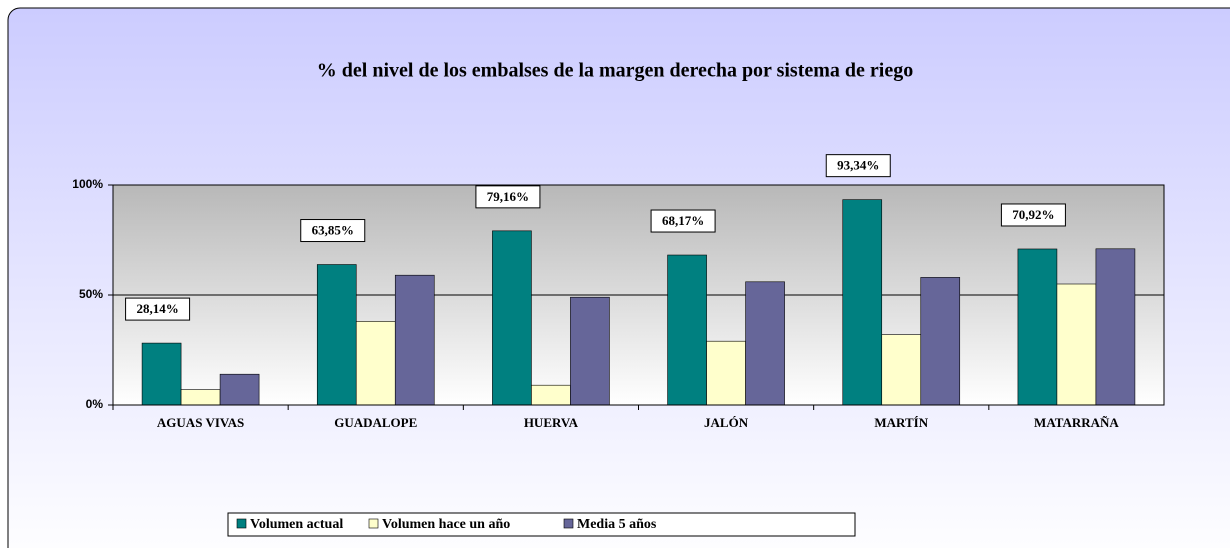 The image size is (1230, 548). I want to click on legend-label: Volumen hace un año, so click(446, 524).